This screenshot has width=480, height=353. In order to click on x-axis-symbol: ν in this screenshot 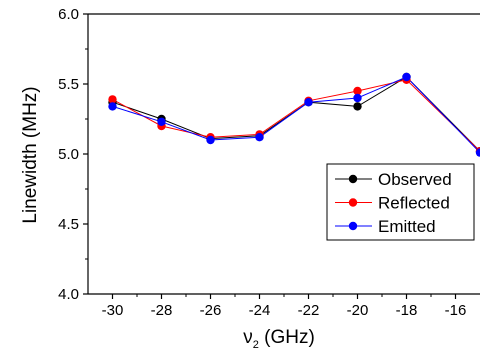, I will do `click(248, 337)`.